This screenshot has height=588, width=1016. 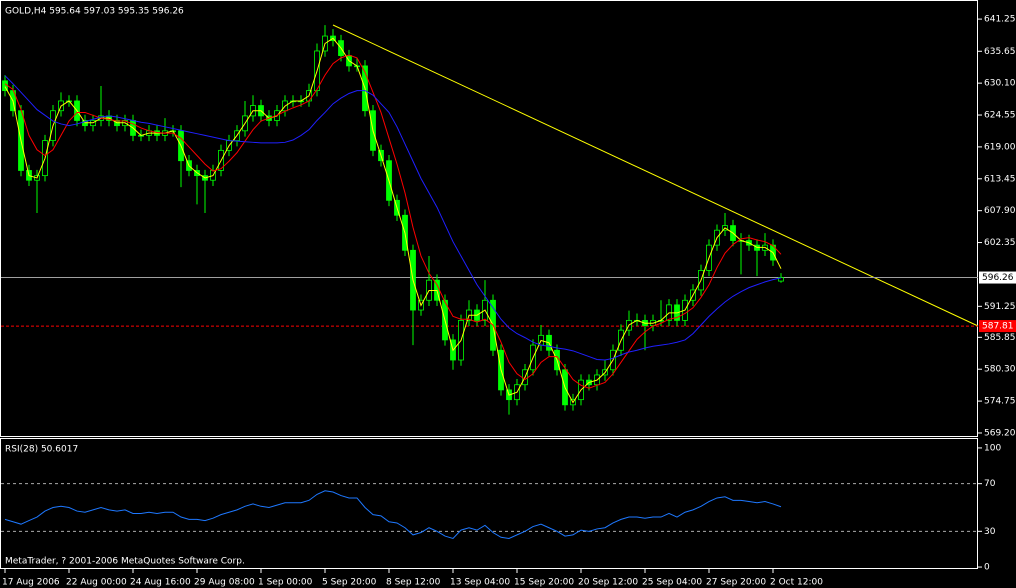 I want to click on x-tick-label: 24 Aug 16:00, so click(x=160, y=583).